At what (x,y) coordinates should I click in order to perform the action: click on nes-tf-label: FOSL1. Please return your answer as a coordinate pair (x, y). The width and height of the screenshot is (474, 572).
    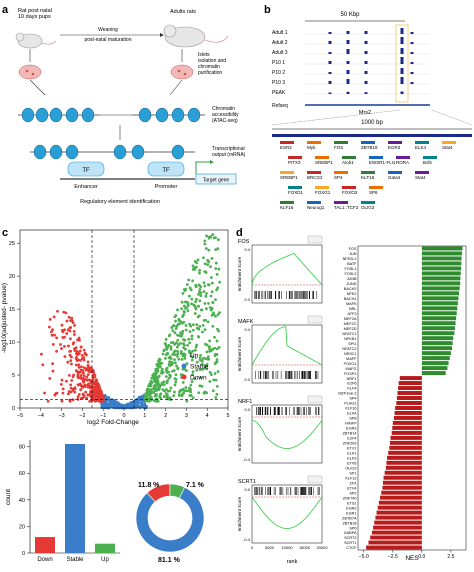
    Looking at the image, I should click on (350, 269).